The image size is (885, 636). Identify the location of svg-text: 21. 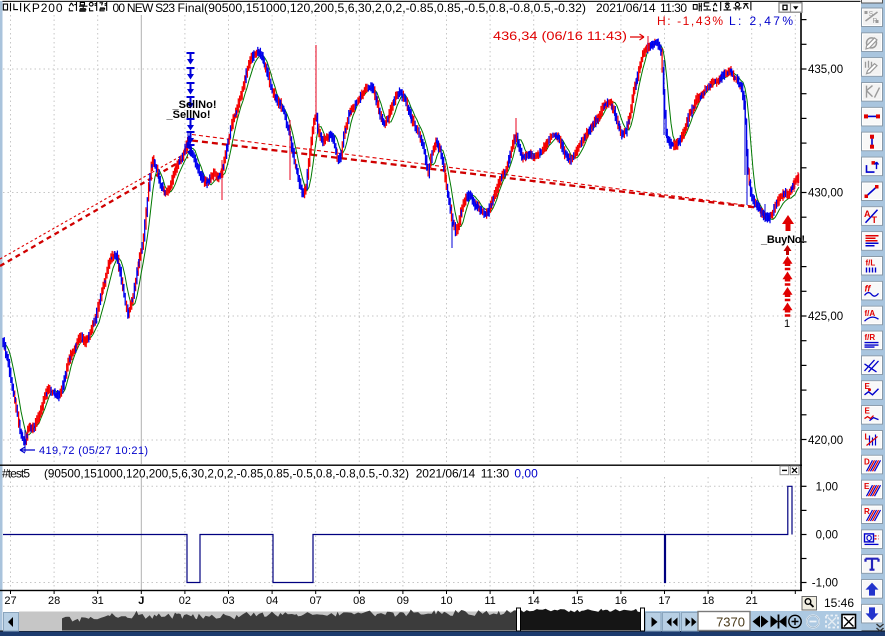
(752, 601).